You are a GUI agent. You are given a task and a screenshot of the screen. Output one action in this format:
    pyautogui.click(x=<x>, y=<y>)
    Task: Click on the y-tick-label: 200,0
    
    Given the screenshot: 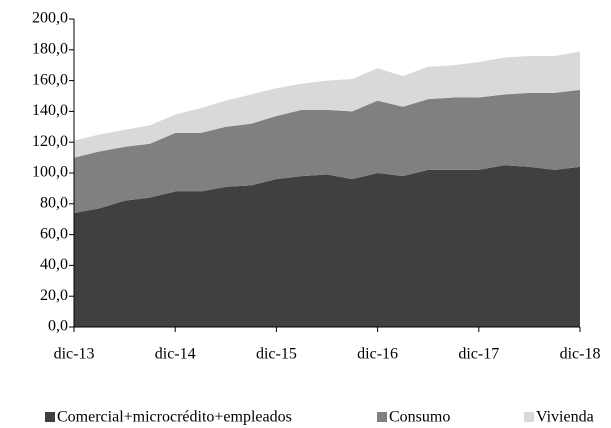 What is the action you would take?
    pyautogui.click(x=50, y=18)
    